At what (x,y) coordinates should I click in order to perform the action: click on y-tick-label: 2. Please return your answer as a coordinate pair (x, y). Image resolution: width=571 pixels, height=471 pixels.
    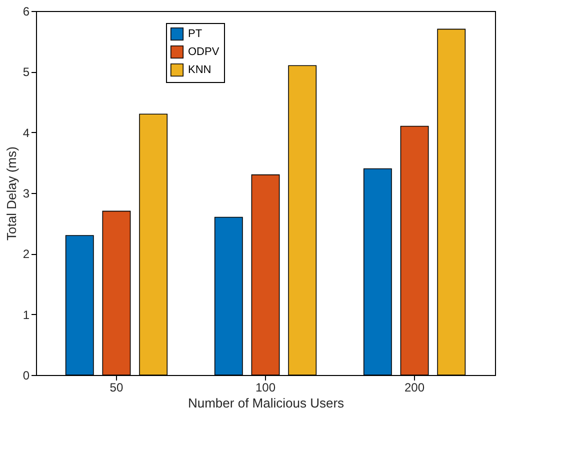
    Looking at the image, I should click on (26, 254).